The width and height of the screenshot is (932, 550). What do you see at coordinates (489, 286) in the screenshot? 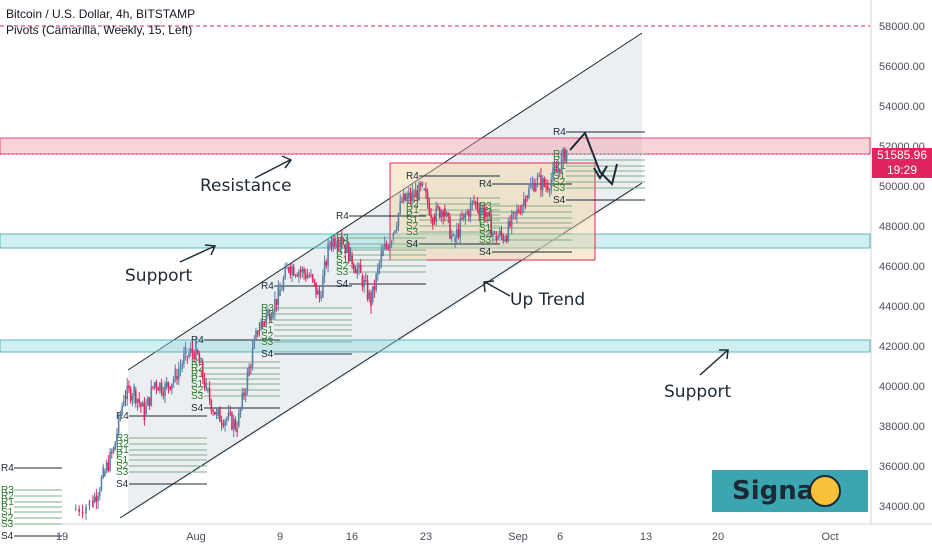
I see `uptrend-arrowhead` at bounding box center [489, 286].